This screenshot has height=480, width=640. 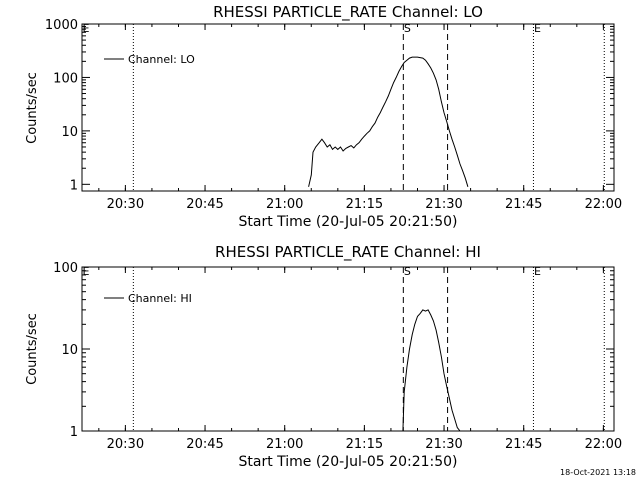 I want to click on series-line-lo, so click(x=388, y=121).